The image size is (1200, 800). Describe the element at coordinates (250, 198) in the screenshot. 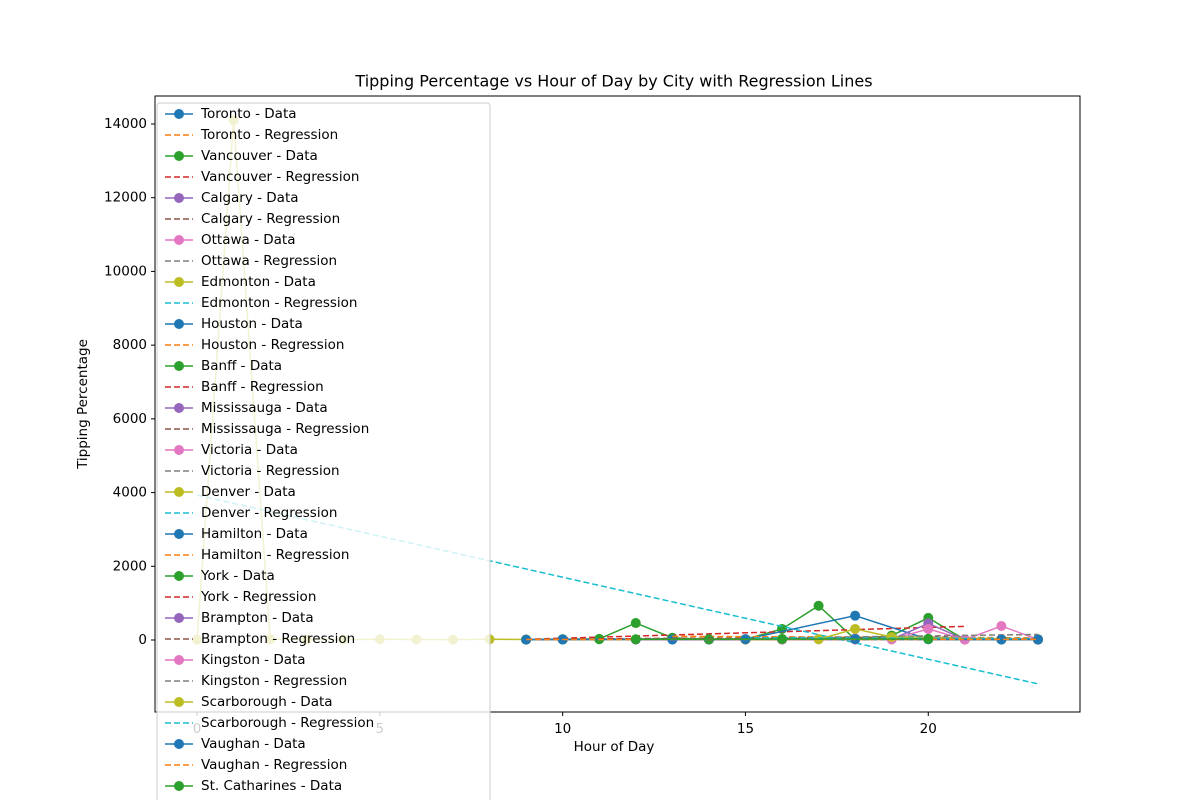

I see `legend-label: Calgary - Data` at that location.